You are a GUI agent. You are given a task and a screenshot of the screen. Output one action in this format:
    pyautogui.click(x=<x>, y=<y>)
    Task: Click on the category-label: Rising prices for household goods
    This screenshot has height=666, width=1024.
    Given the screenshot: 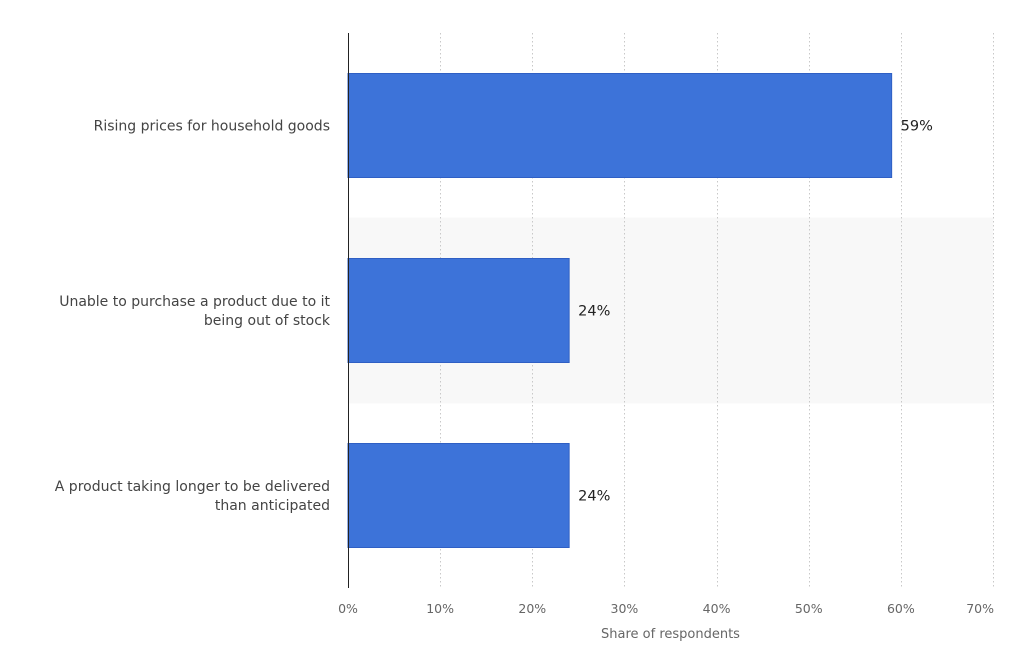 What is the action you would take?
    pyautogui.click(x=212, y=127)
    